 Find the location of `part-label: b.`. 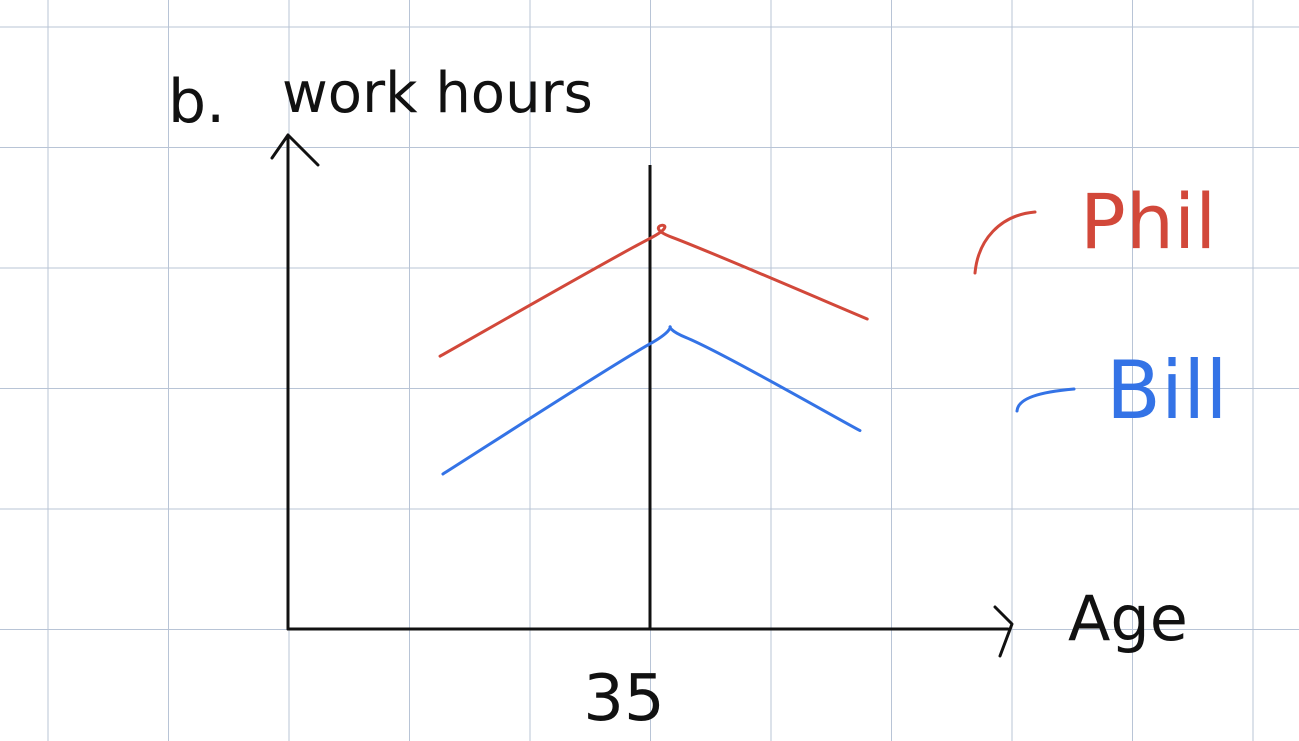

part-label: b. is located at coordinates (196, 102).